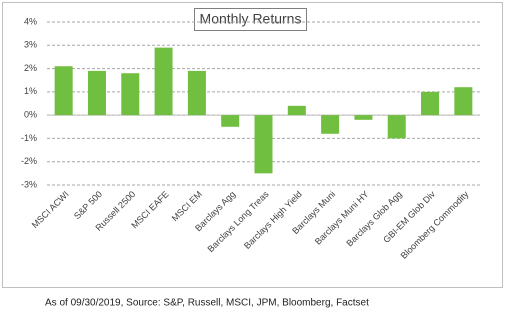 This screenshot has width=507, height=321. What do you see at coordinates (30, 91) in the screenshot?
I see `y-tick-label: 1%` at bounding box center [30, 91].